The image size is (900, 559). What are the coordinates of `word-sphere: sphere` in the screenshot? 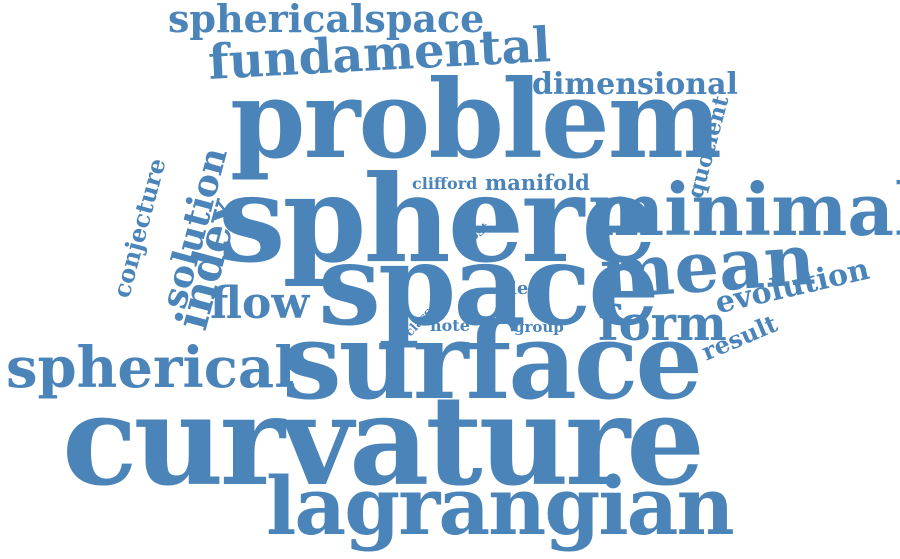 It's located at (438, 219).